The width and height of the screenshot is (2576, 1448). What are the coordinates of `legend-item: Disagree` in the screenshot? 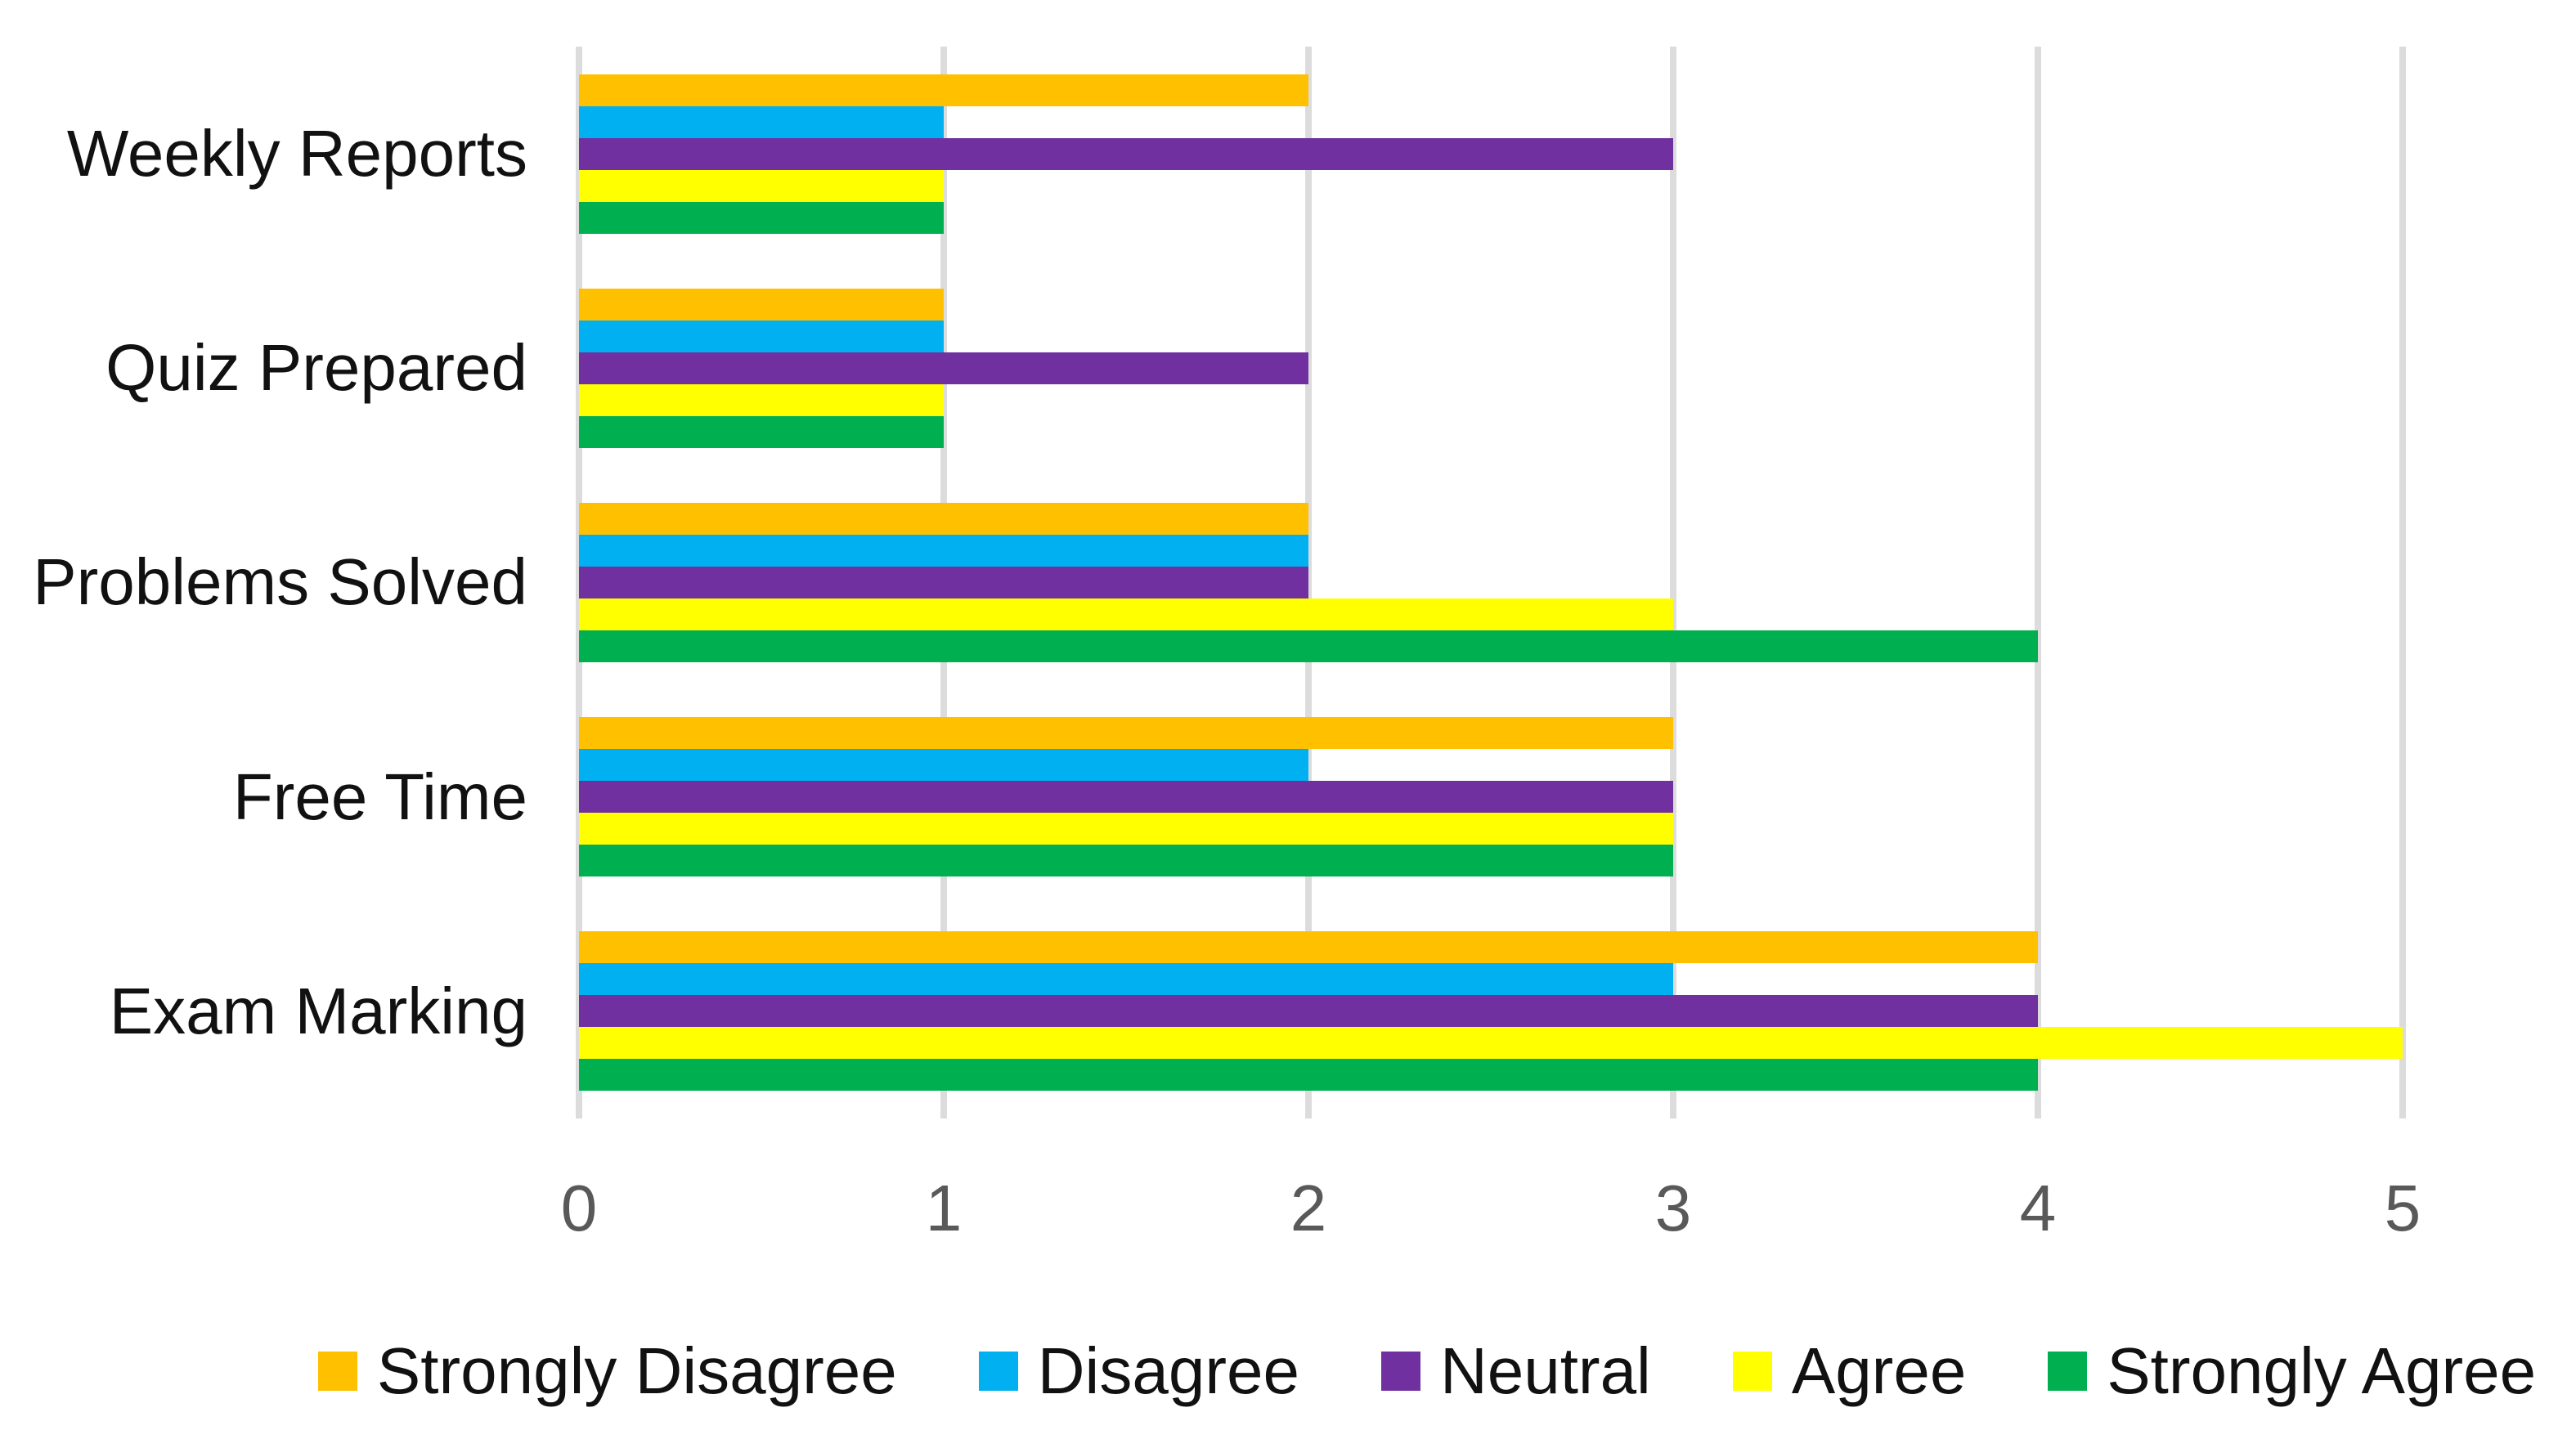 It's located at (1138, 1371).